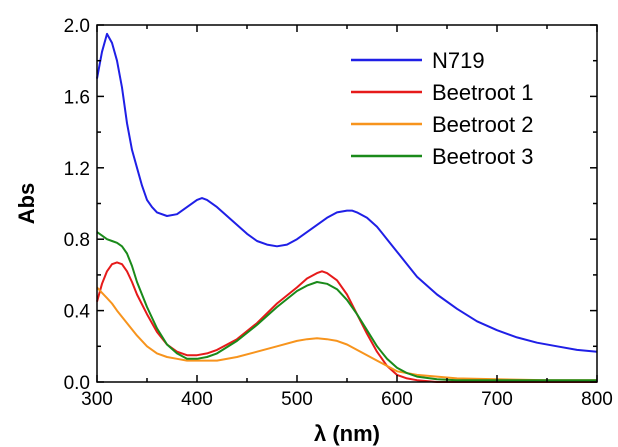 This screenshot has width=618, height=447. What do you see at coordinates (77, 383) in the screenshot?
I see `y-tick-label: 0.0` at bounding box center [77, 383].